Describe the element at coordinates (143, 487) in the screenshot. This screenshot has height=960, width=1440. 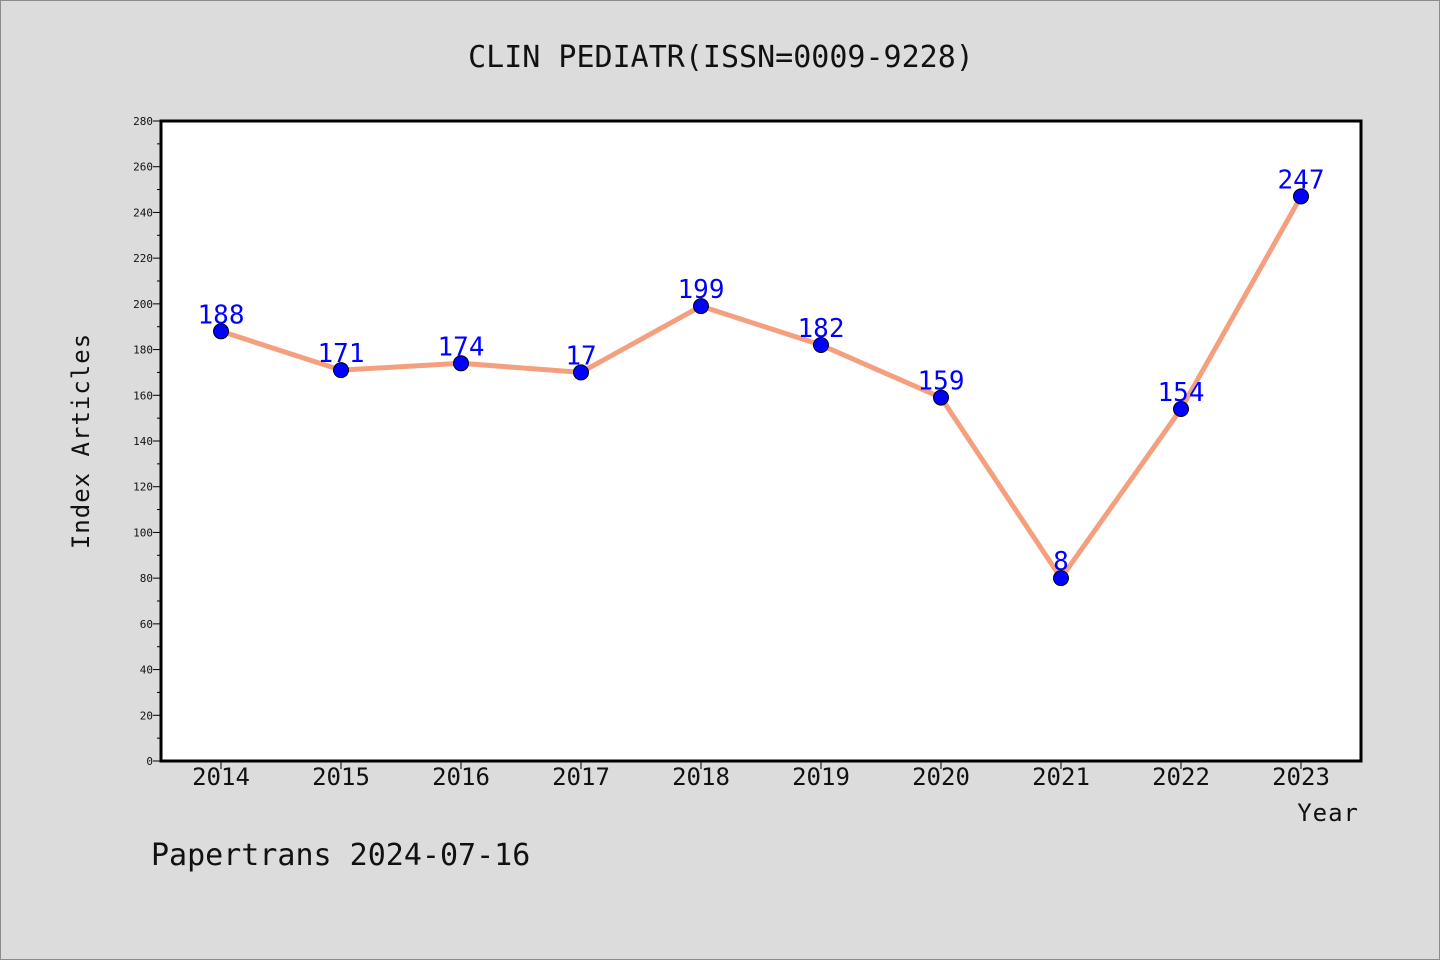
I see `y-tick-label: 120` at that location.